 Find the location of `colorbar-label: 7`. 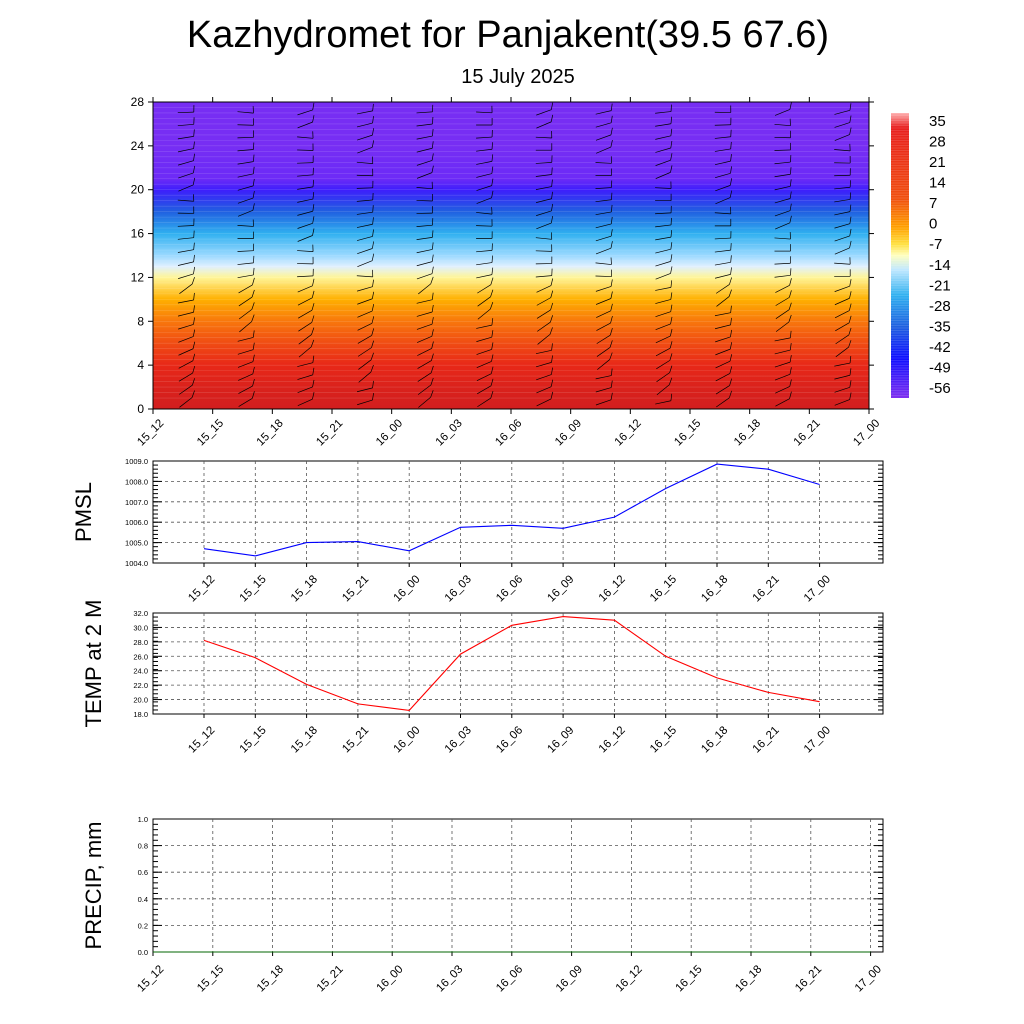

colorbar-label: 7 is located at coordinates (933, 203).